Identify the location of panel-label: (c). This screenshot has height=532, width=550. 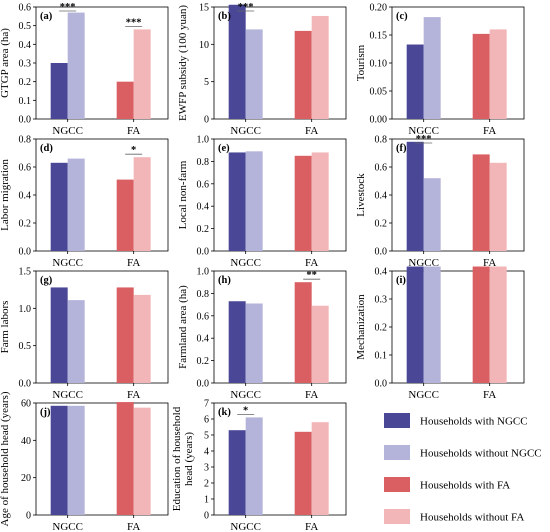
(402, 16).